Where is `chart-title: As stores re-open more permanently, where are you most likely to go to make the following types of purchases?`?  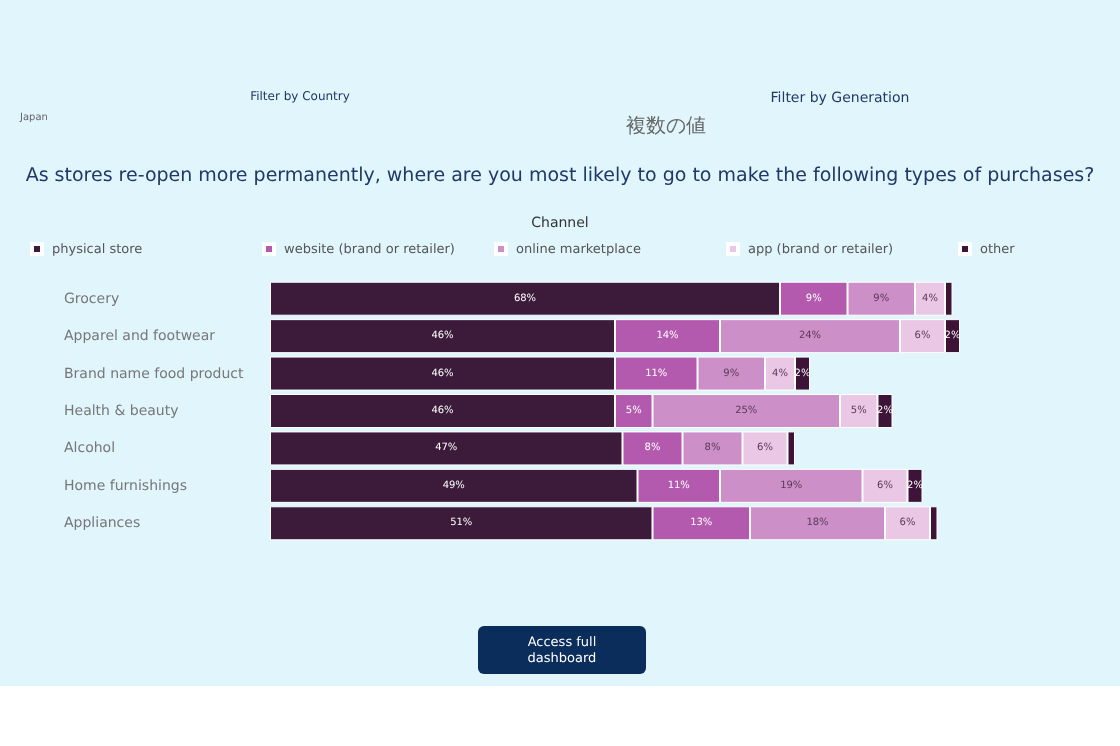
chart-title: As stores re-open more permanently, where are you most likely to go to make the following types of purchases? is located at coordinates (560, 176).